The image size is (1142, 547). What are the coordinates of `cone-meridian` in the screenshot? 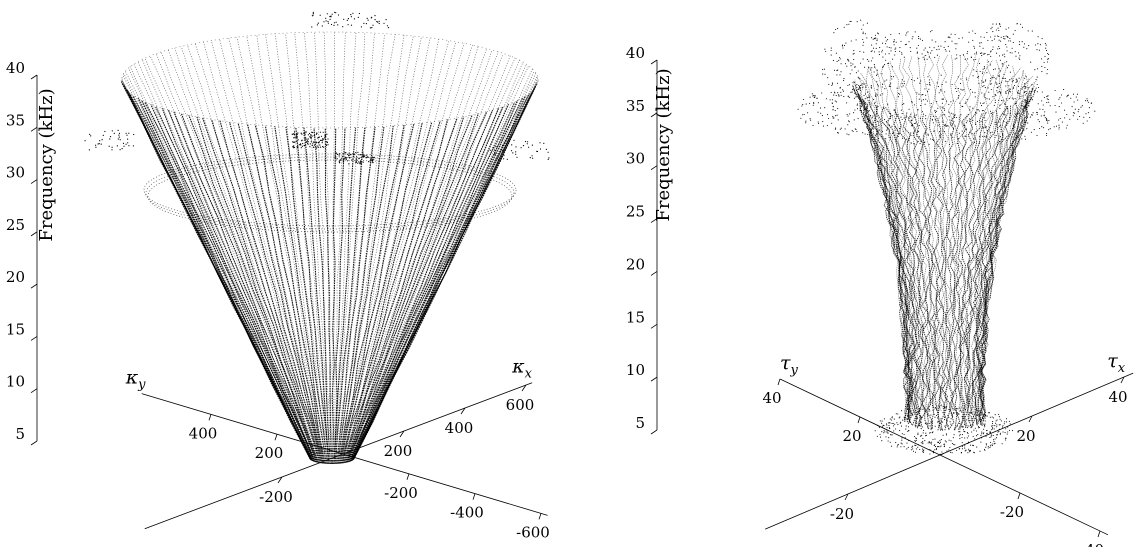 It's located at (413, 250).